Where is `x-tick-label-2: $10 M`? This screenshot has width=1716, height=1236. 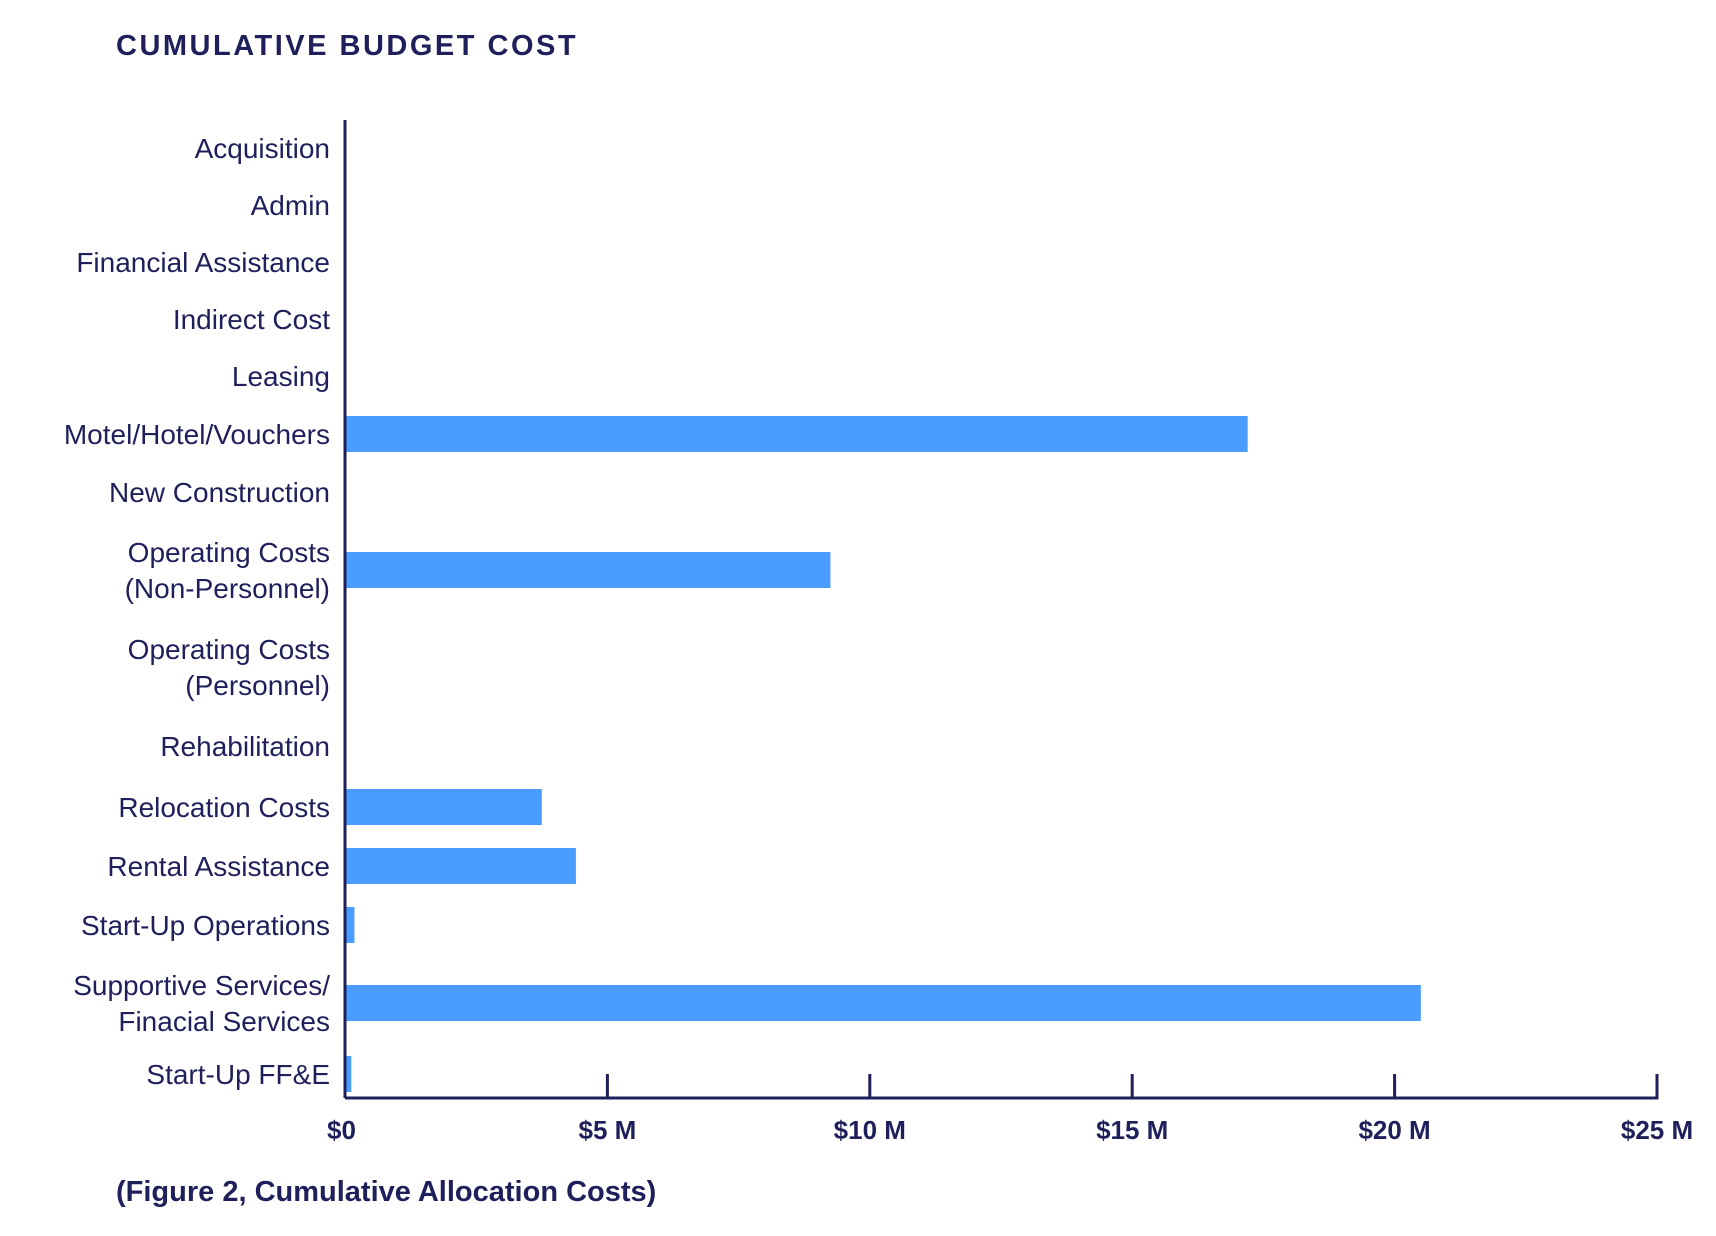 x-tick-label-2: $10 M is located at coordinates (870, 1130).